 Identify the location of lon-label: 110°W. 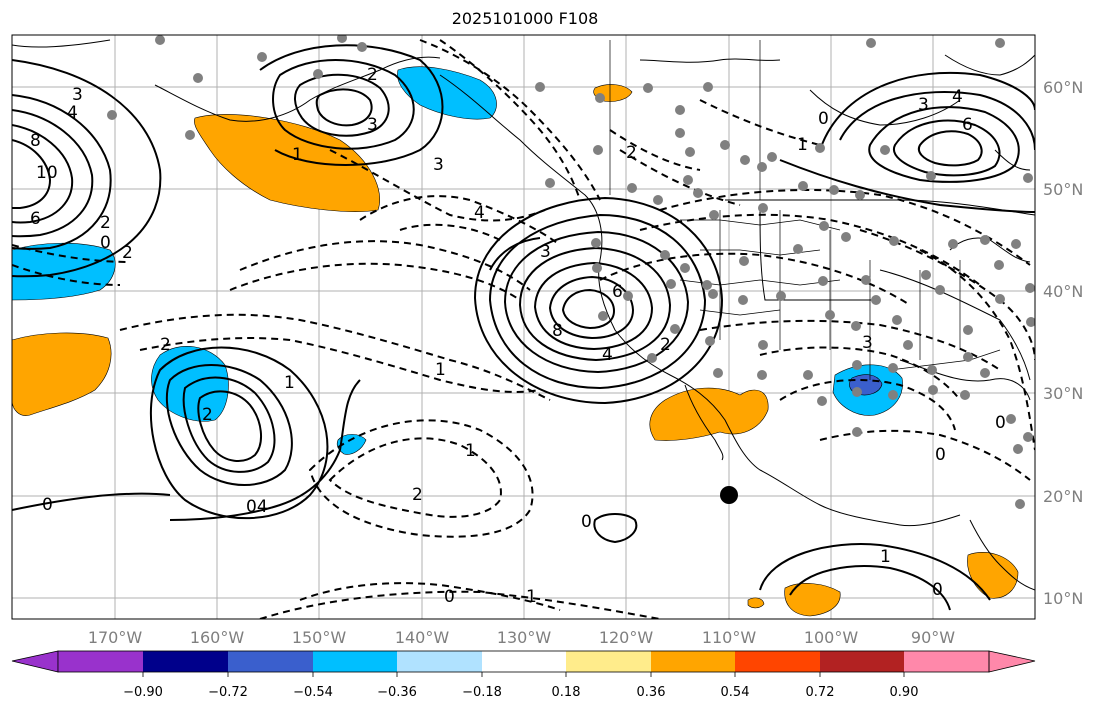
(729, 637).